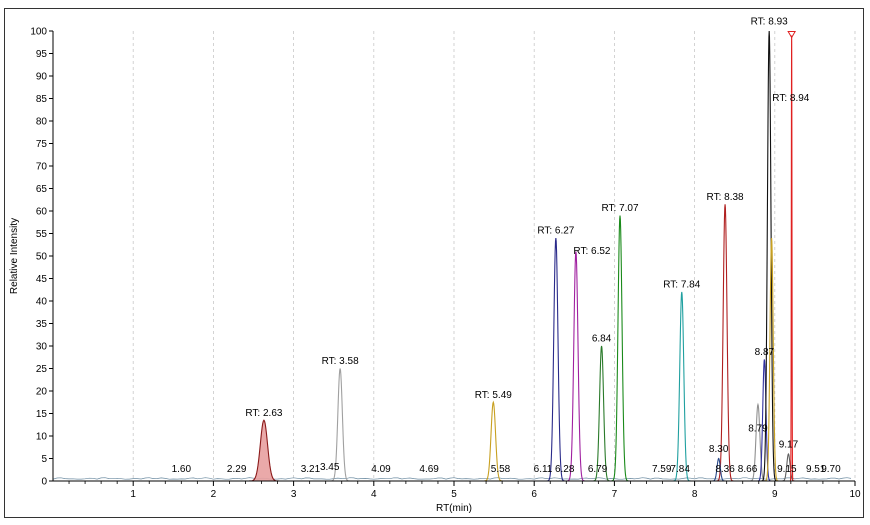 The width and height of the screenshot is (870, 525). What do you see at coordinates (680, 469) in the screenshot?
I see `peak-label: 7.84` at bounding box center [680, 469].